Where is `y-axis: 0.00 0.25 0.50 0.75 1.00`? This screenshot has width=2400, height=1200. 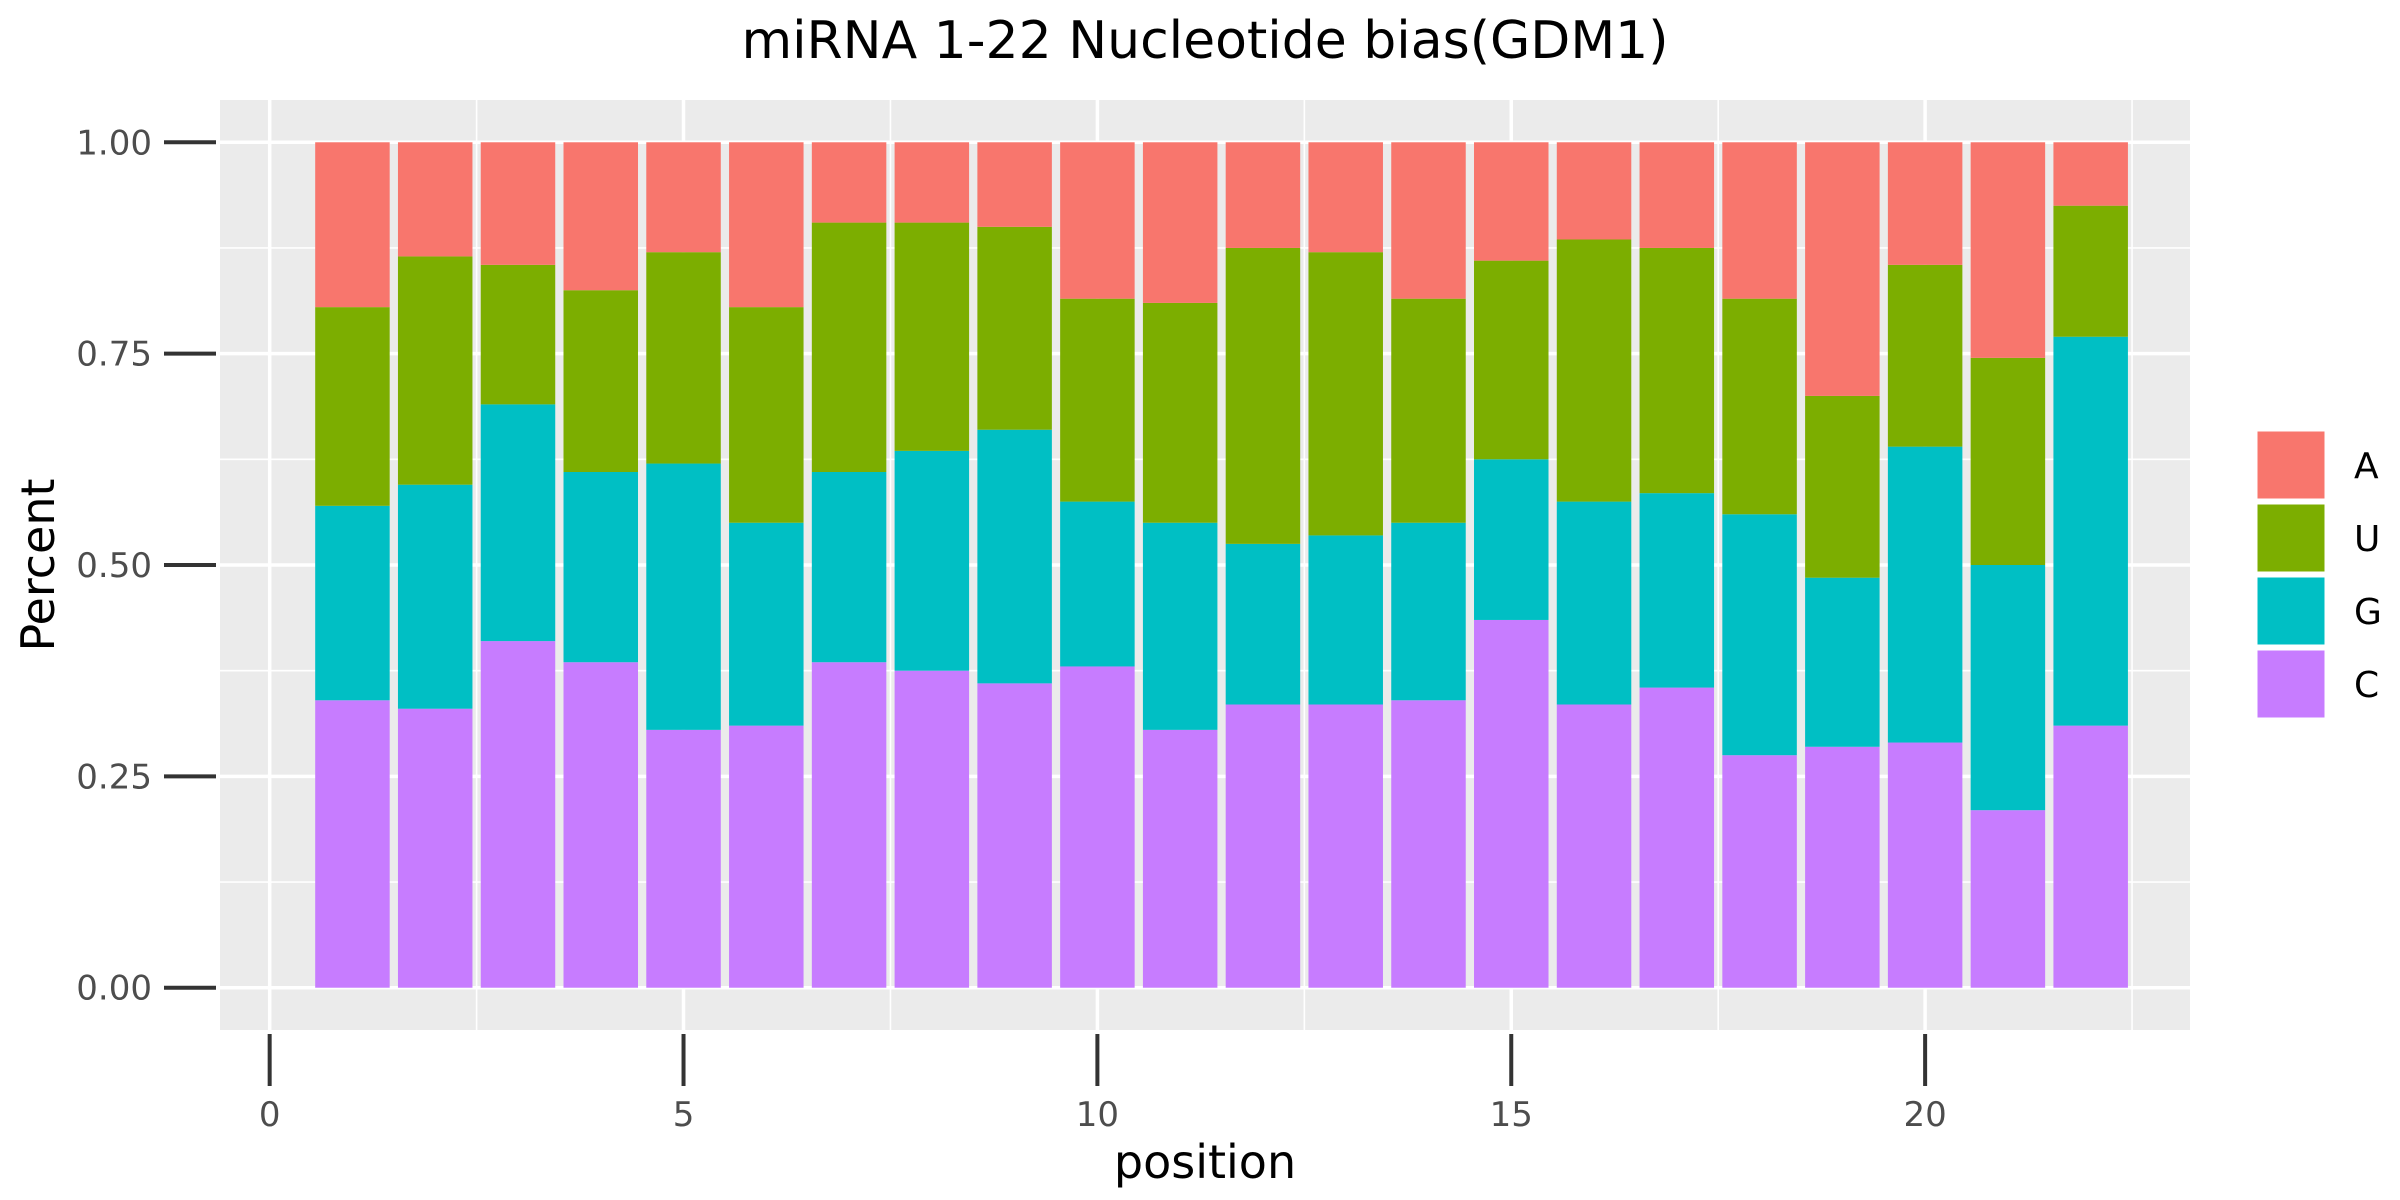 y-axis: 0.00 0.25 0.50 0.75 1.00 is located at coordinates (146, 566).